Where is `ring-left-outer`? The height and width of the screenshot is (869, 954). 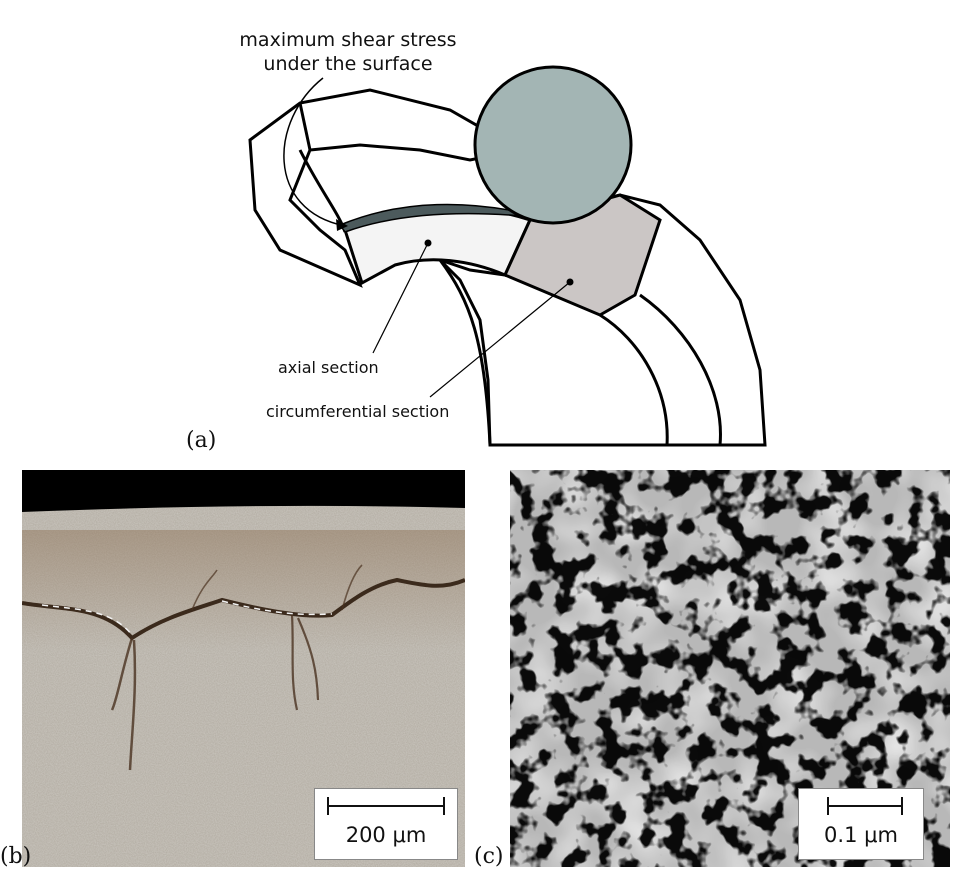
ring-left-outer is located at coordinates (386, 188).